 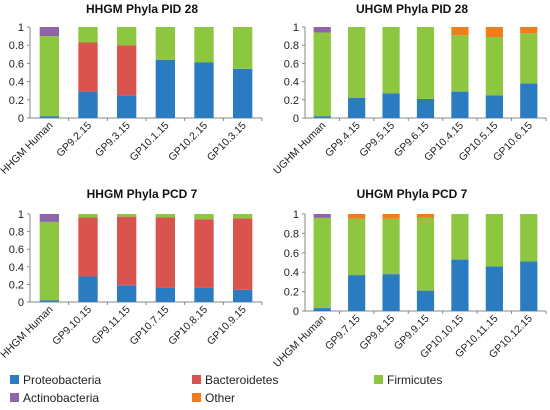 What do you see at coordinates (299, 148) in the screenshot?
I see `x-tick-label: UGHM Human` at bounding box center [299, 148].